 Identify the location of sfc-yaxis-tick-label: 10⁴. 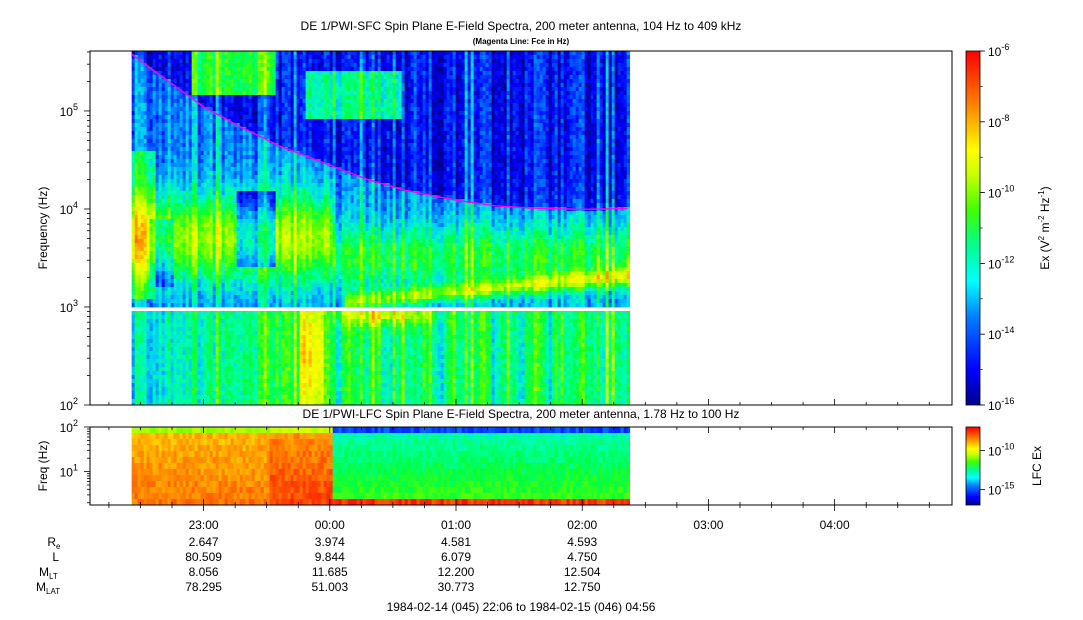
(69, 208).